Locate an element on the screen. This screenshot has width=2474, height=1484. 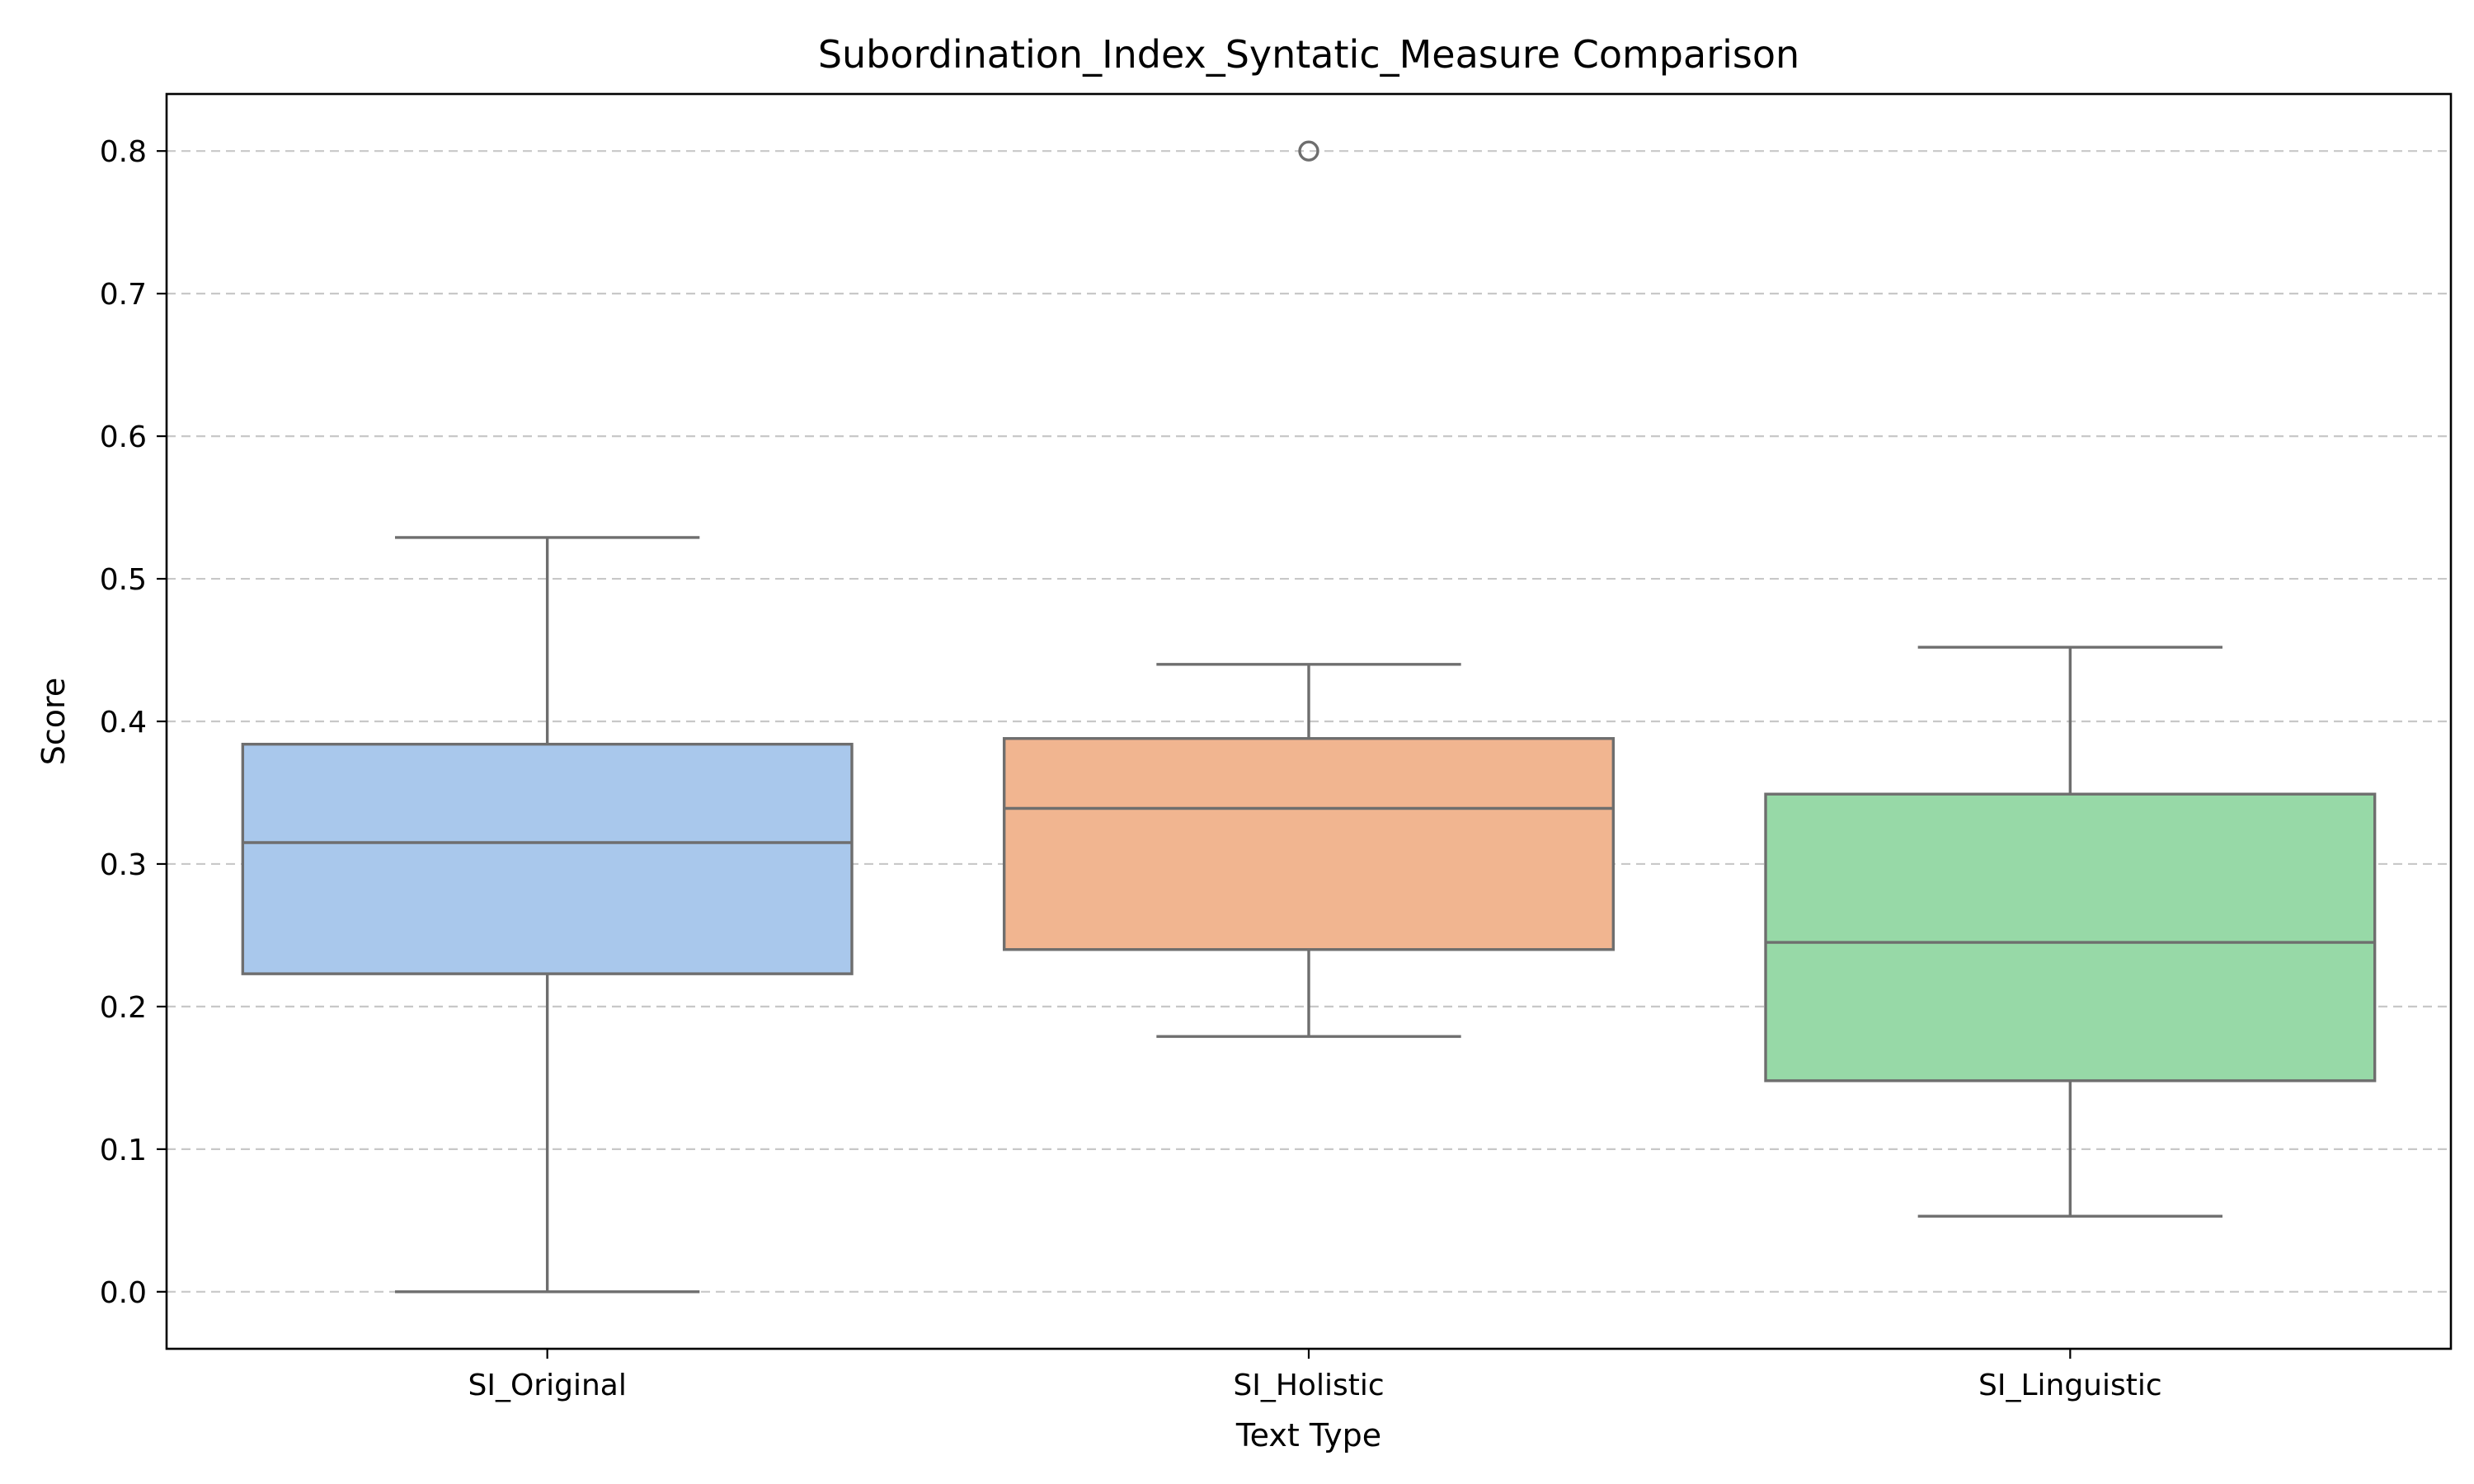
y-tick-label: 0.6 is located at coordinates (123, 437).